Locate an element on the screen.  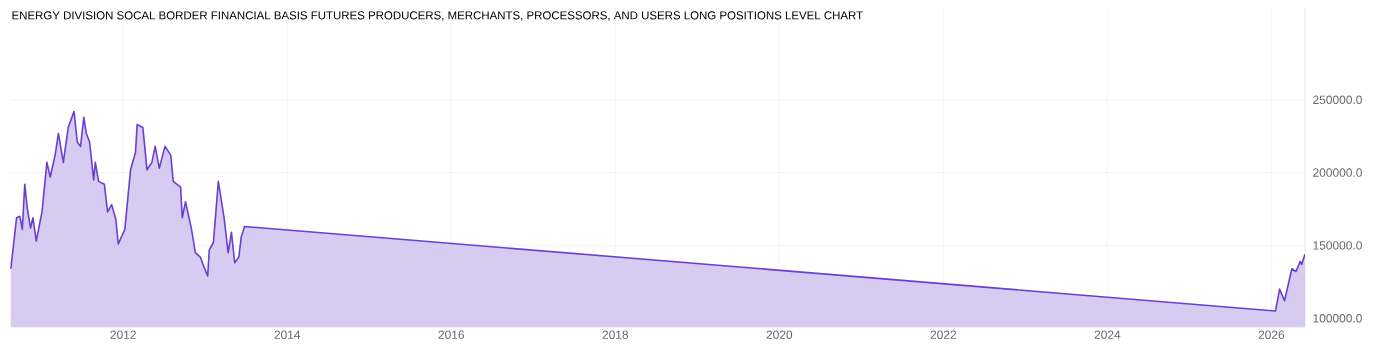
x-tick-label: 2026 is located at coordinates (1271, 334).